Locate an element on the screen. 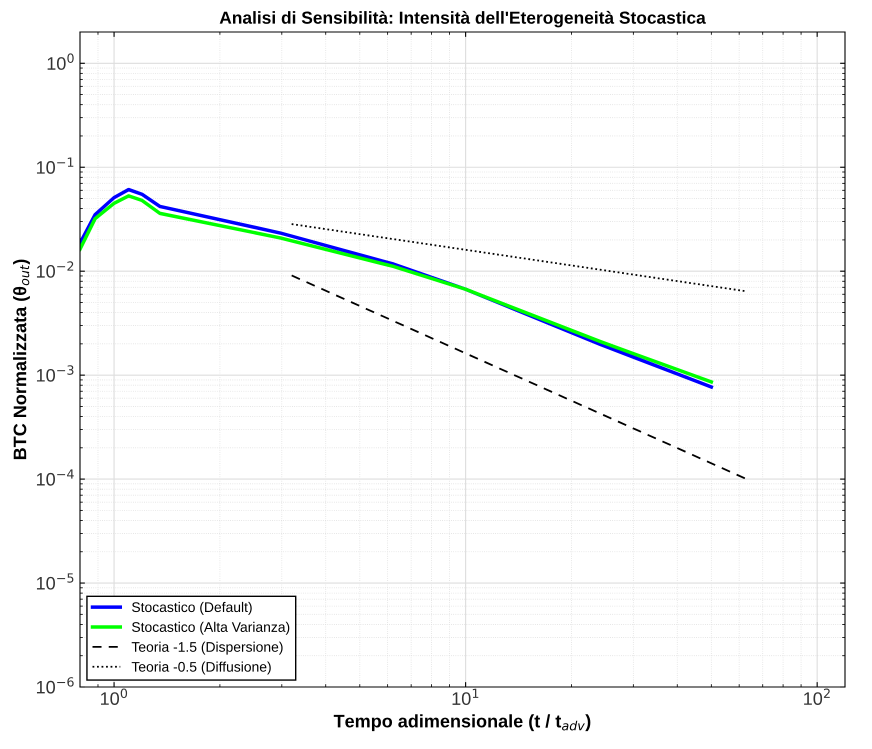 The height and width of the screenshot is (749, 872). x-tick-label: 10$^{1}$ is located at coordinates (465, 696).